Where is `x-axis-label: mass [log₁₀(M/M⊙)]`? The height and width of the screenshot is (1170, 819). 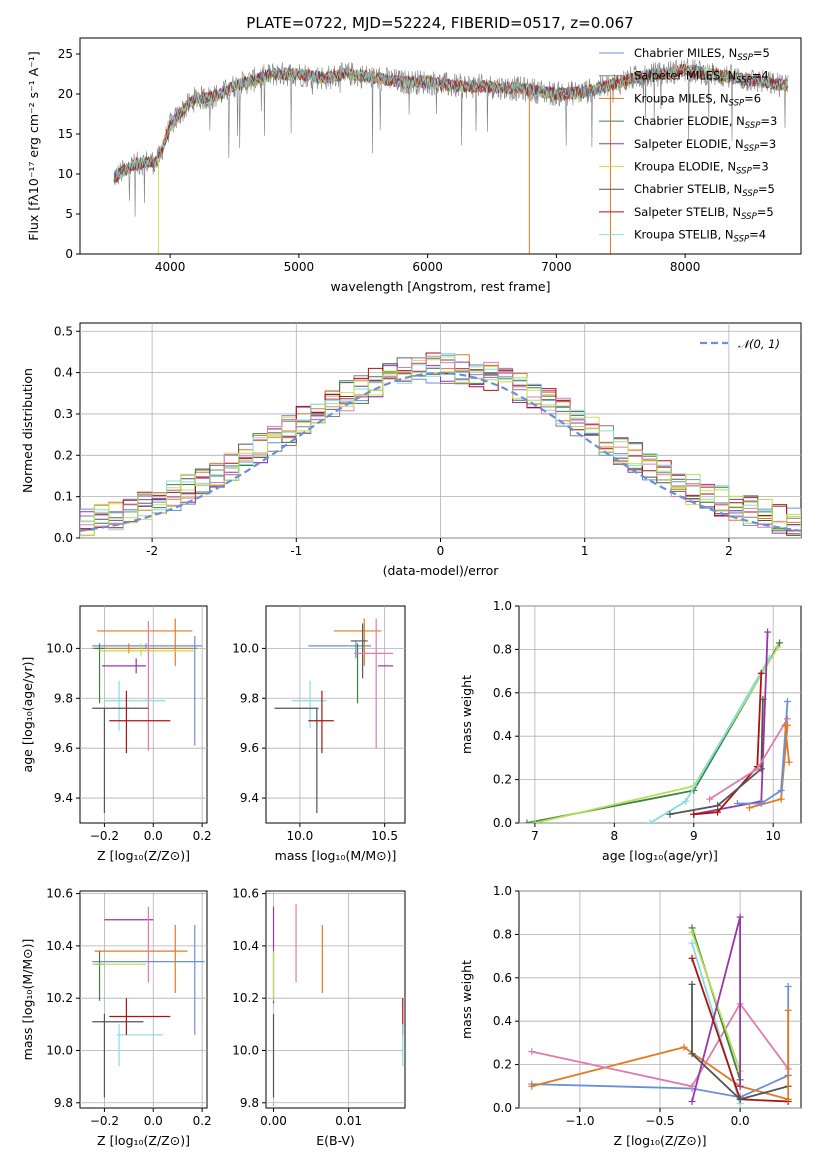 x-axis-label: mass [log₁₀(M/M⊙)] is located at coordinates (336, 855).